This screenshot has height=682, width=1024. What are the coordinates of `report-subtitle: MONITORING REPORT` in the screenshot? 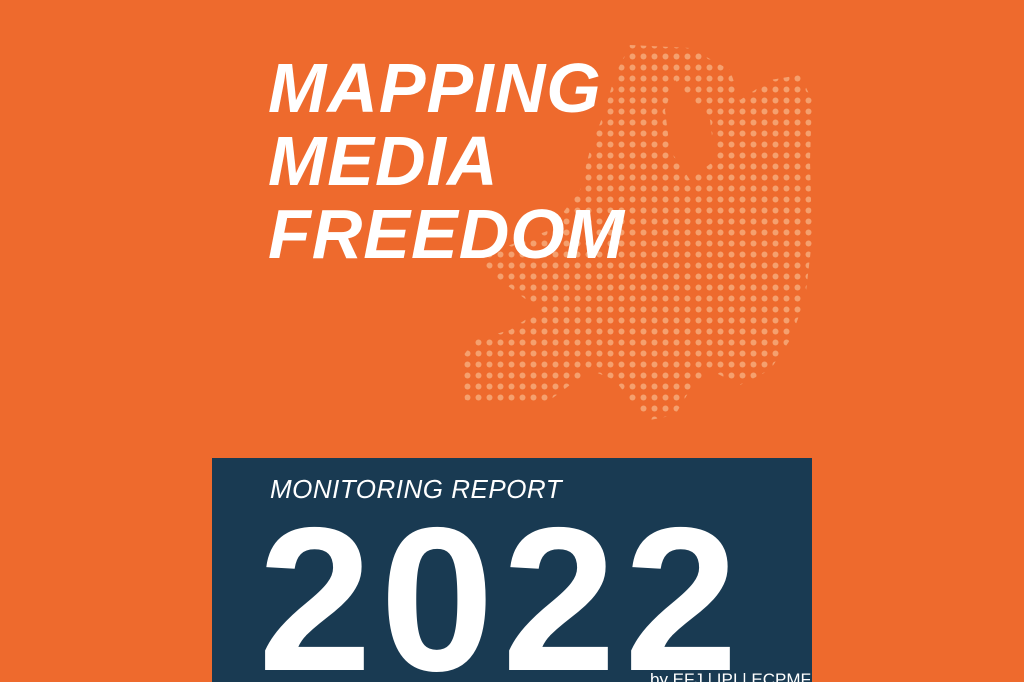 It's located at (416, 489).